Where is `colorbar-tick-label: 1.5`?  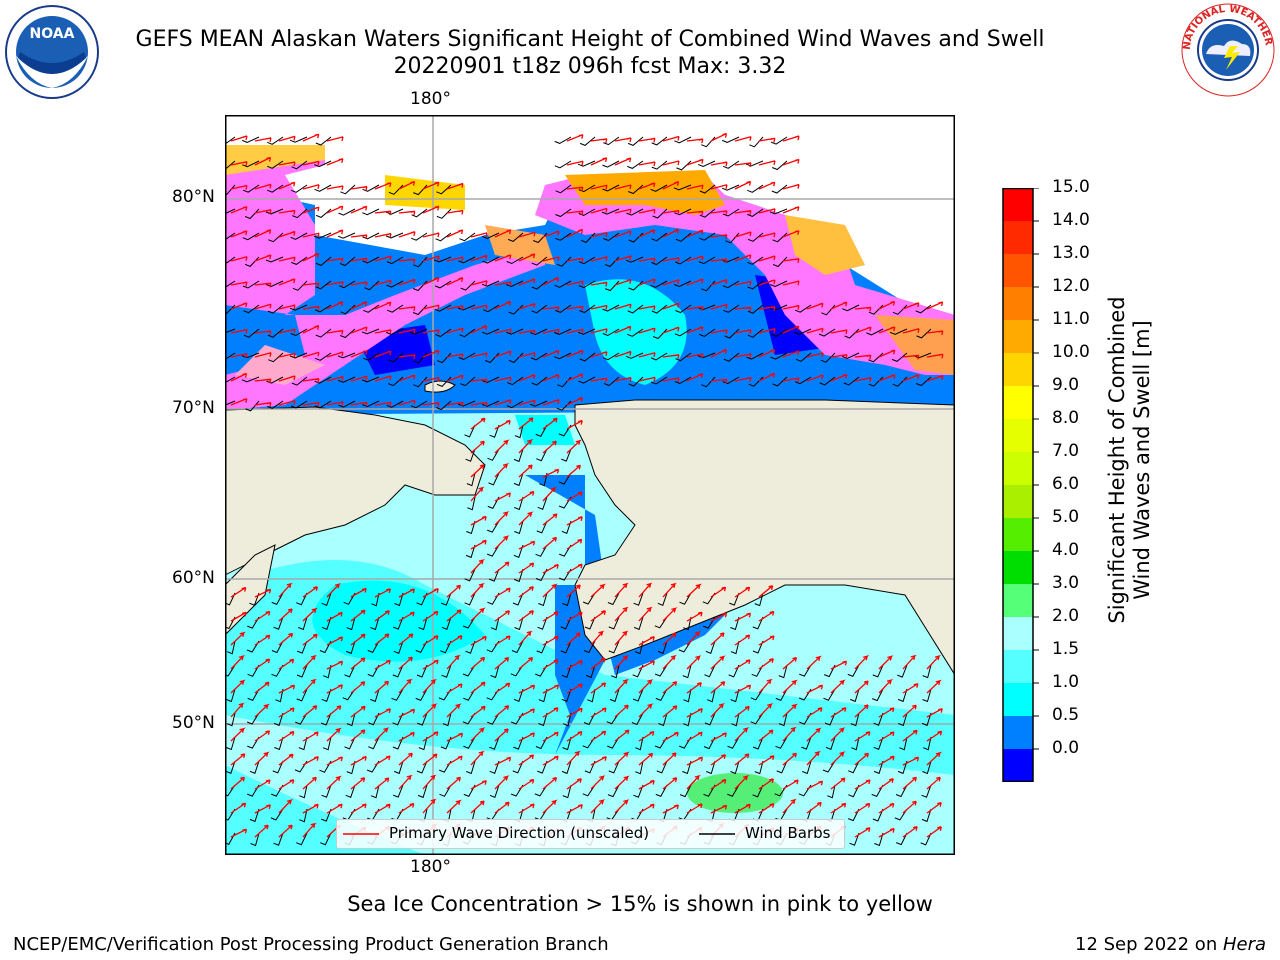 colorbar-tick-label: 1.5 is located at coordinates (1066, 649).